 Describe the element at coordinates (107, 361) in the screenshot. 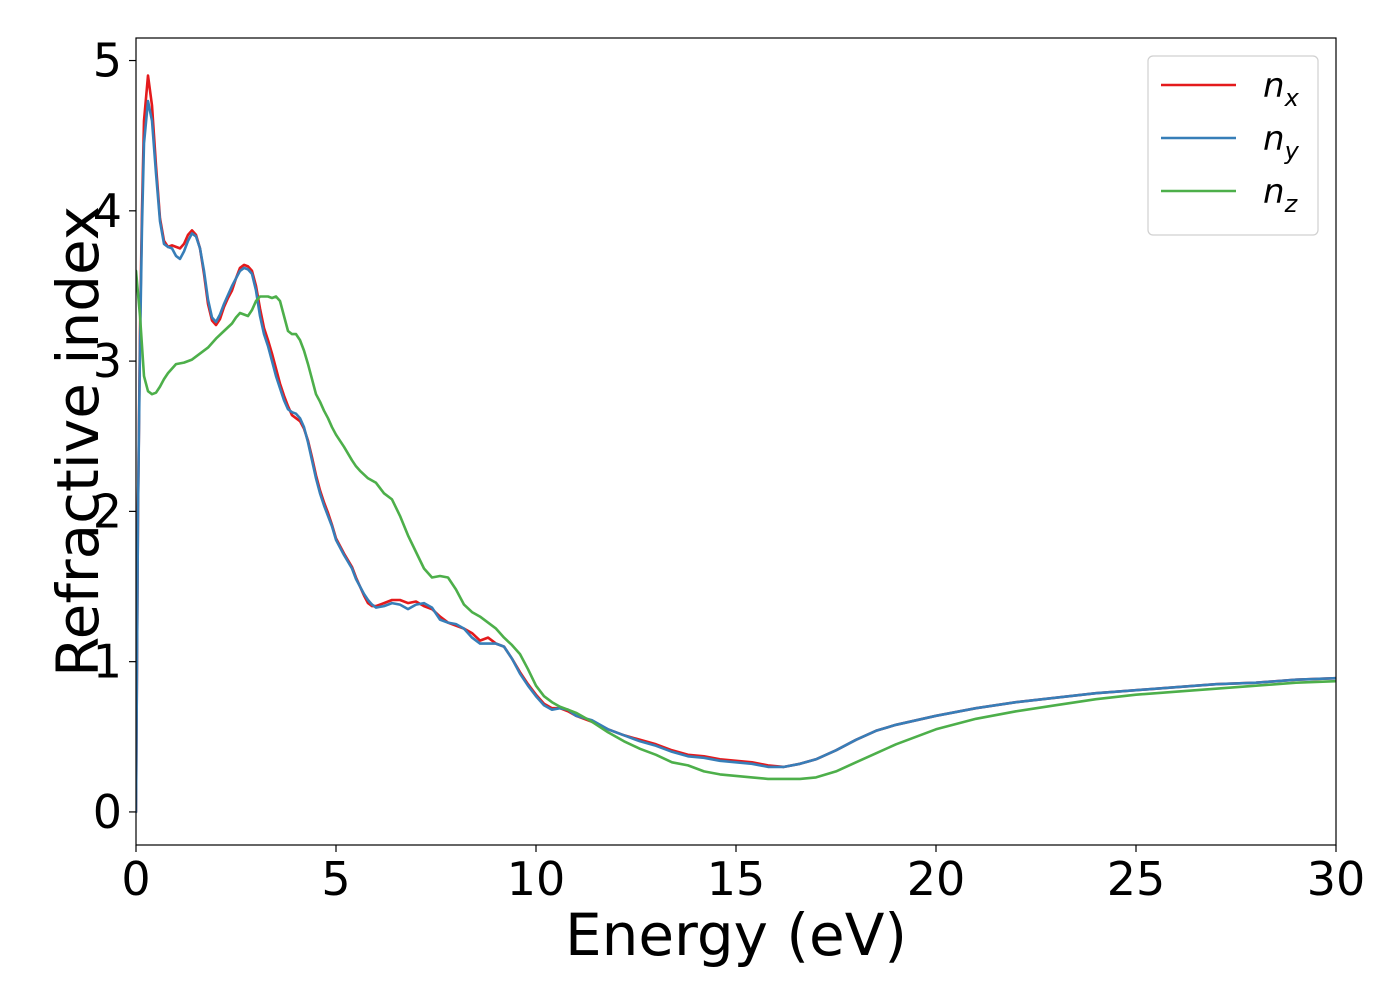

I see `y-tick-label: 3` at that location.